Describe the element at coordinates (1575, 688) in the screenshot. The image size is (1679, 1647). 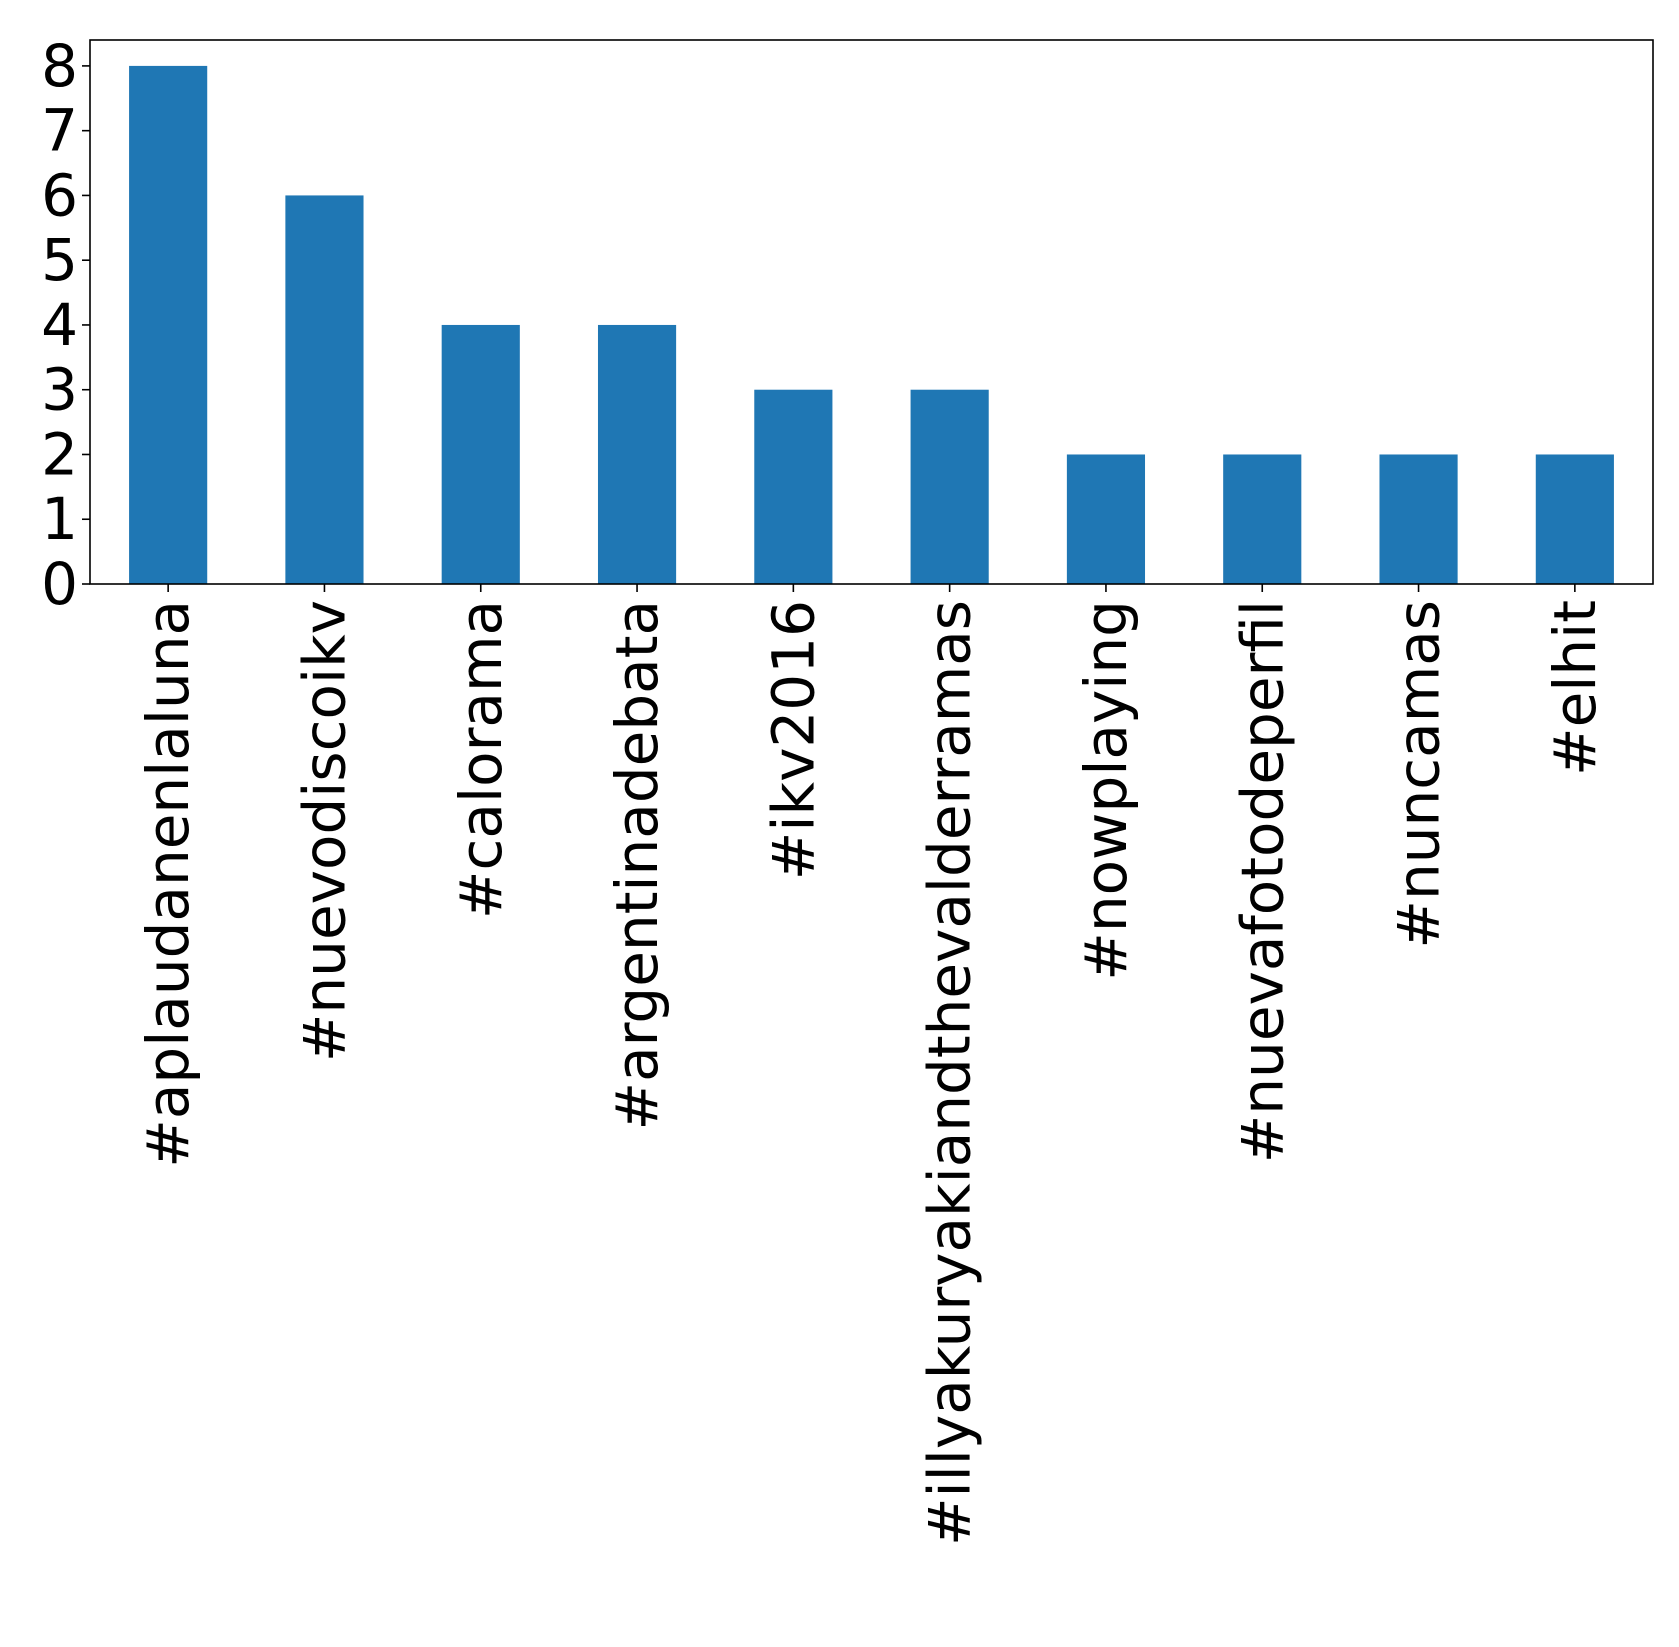
I see `x-tick-label: #elhit` at that location.